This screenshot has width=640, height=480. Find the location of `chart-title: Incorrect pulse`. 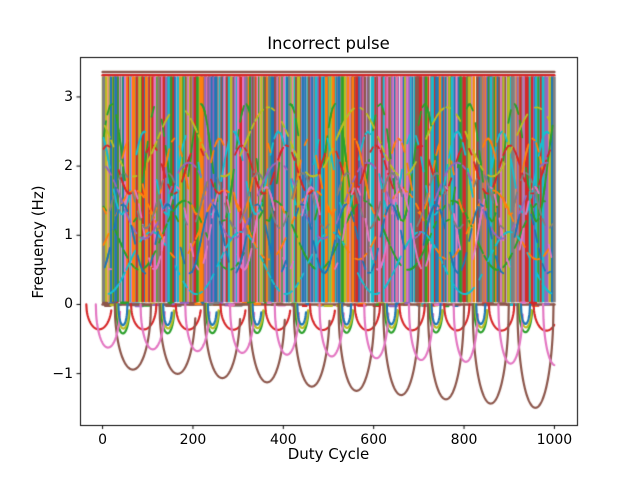

chart-title: Incorrect pulse is located at coordinates (328, 43).